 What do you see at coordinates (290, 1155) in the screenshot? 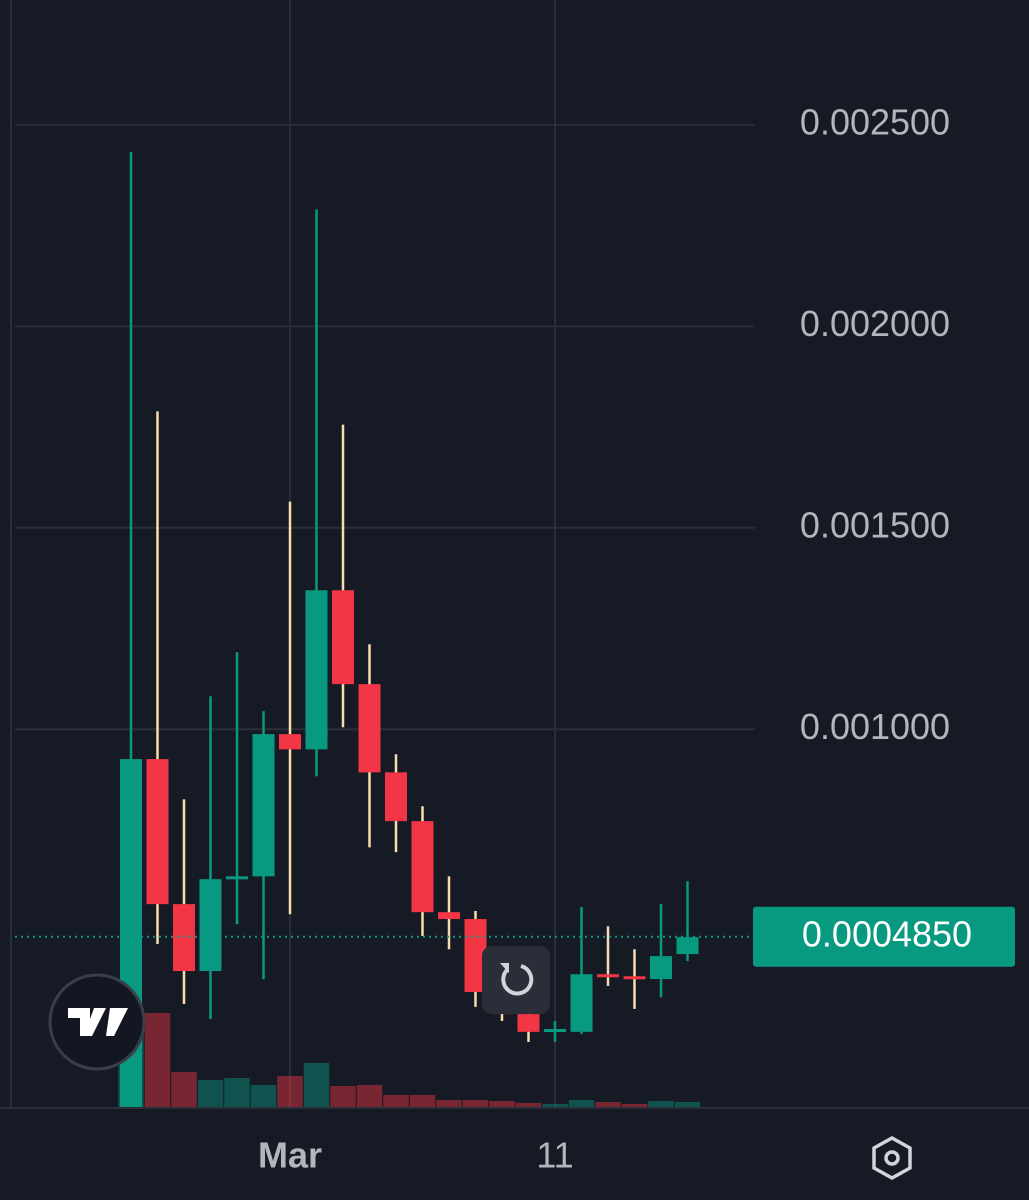
I see `x-tick-label: Mar` at bounding box center [290, 1155].